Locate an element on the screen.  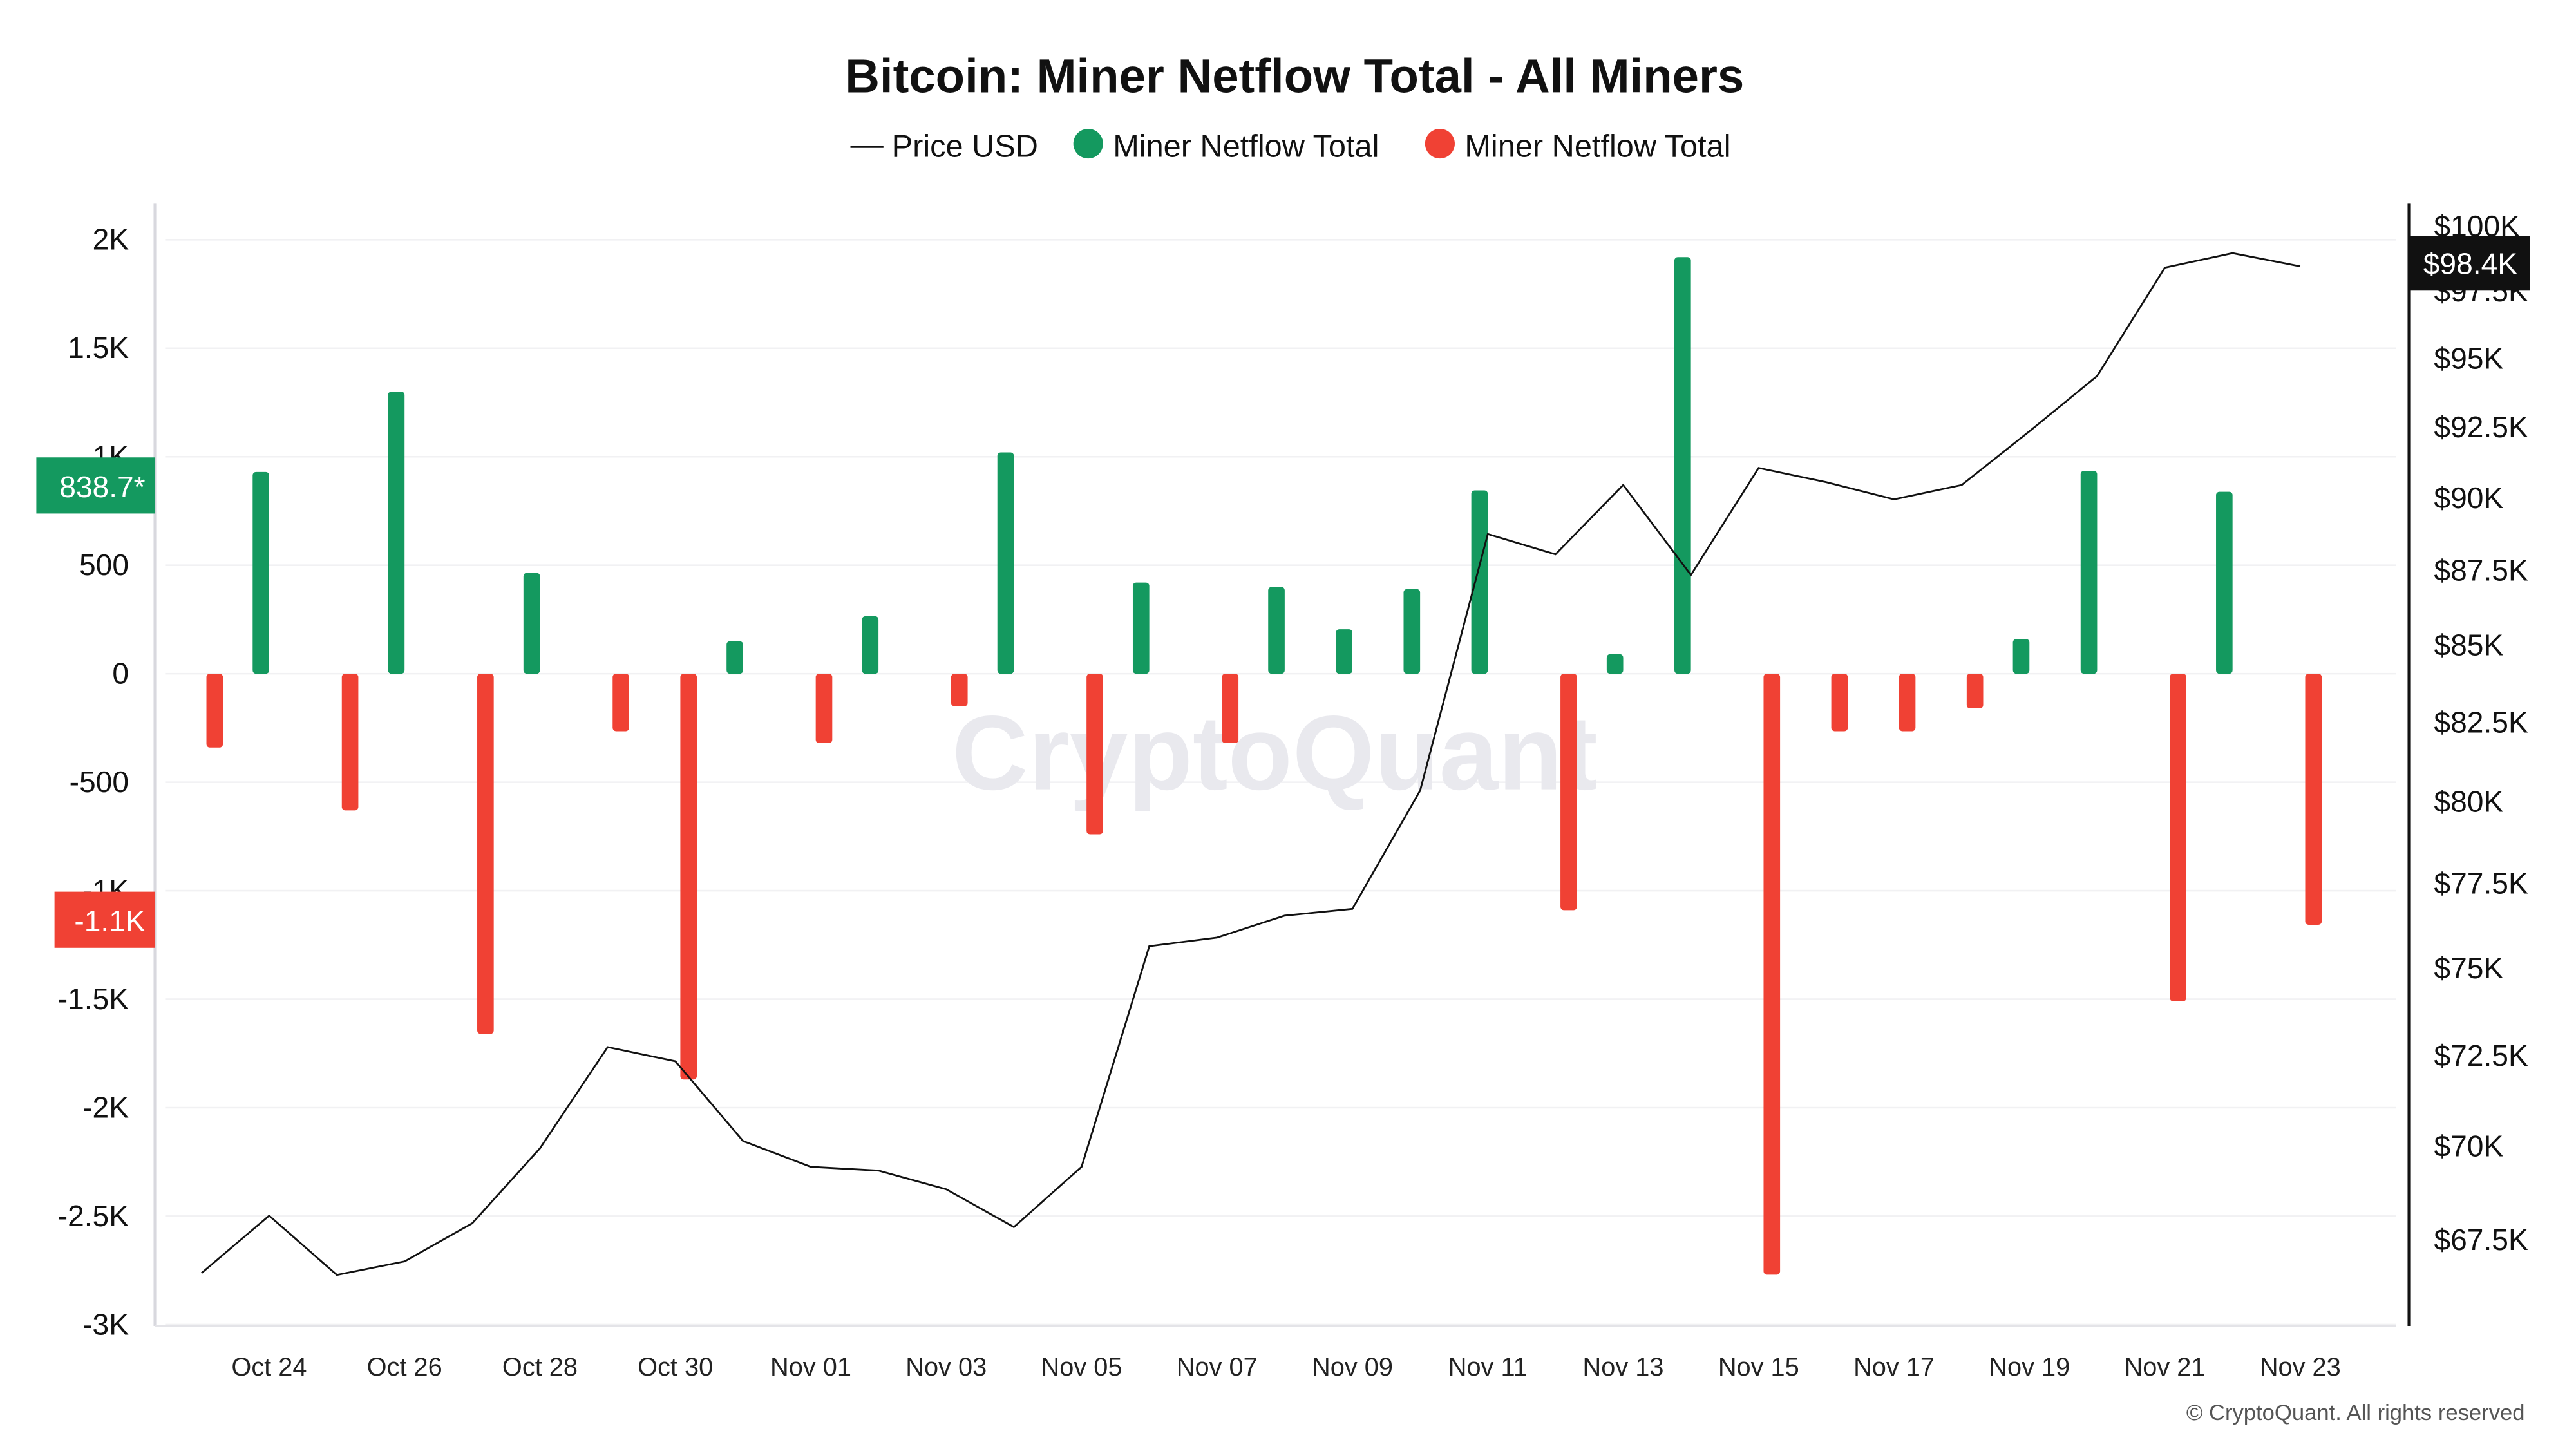
x-tick-label: Nov 23 is located at coordinates (2300, 1367).